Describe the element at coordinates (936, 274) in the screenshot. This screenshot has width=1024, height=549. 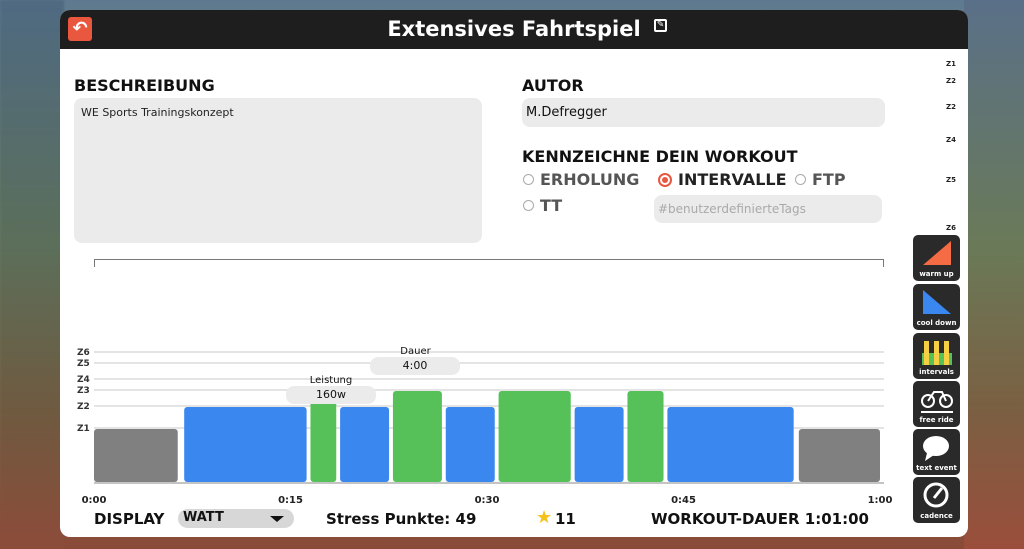
I see `tool-label: warm up` at that location.